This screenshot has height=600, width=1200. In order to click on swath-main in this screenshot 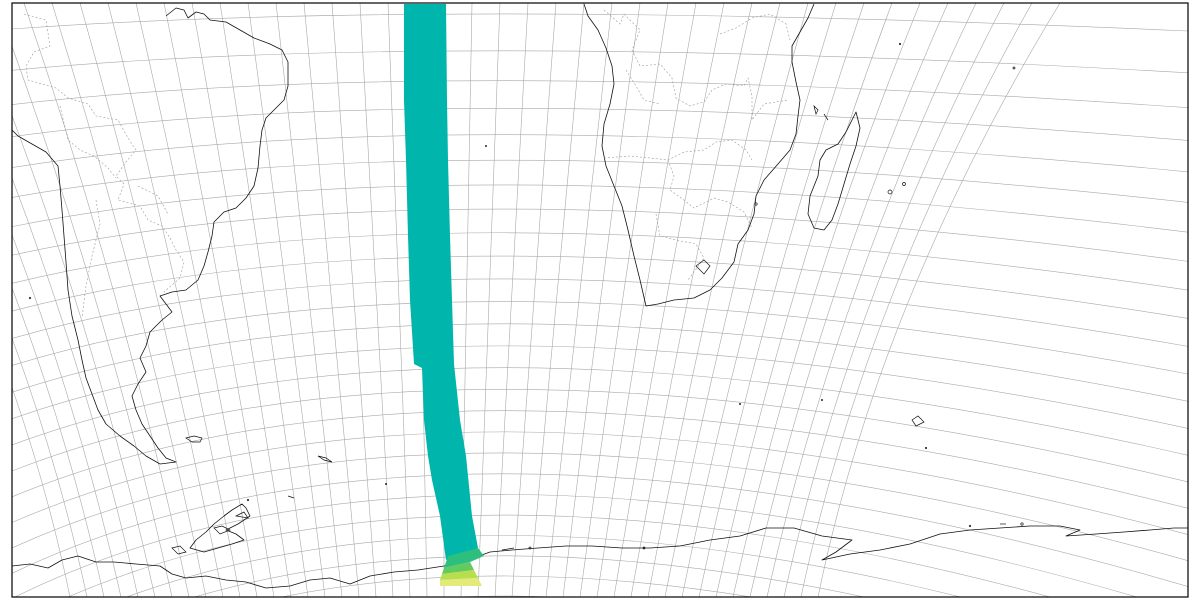, I will do `click(441, 282)`.